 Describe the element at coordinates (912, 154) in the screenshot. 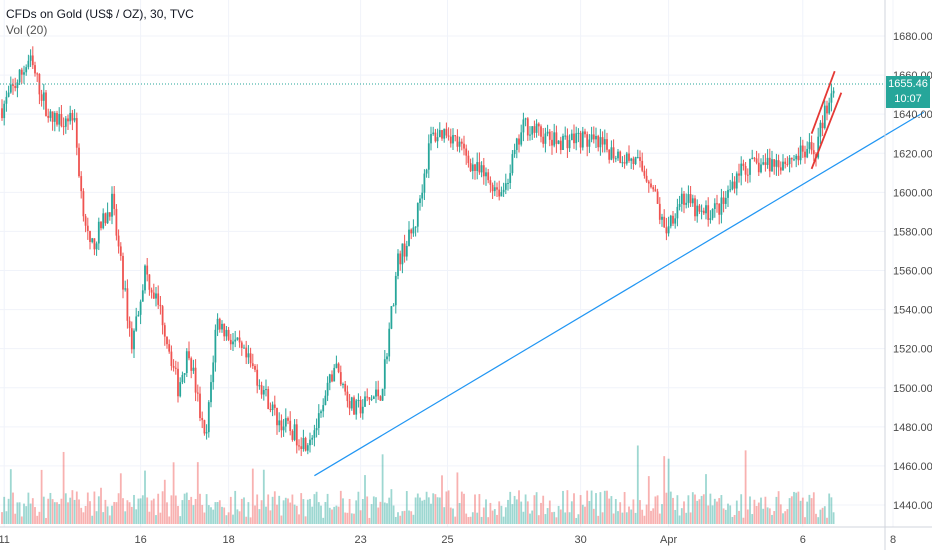

I see `y-tick-label: 1620.00` at that location.